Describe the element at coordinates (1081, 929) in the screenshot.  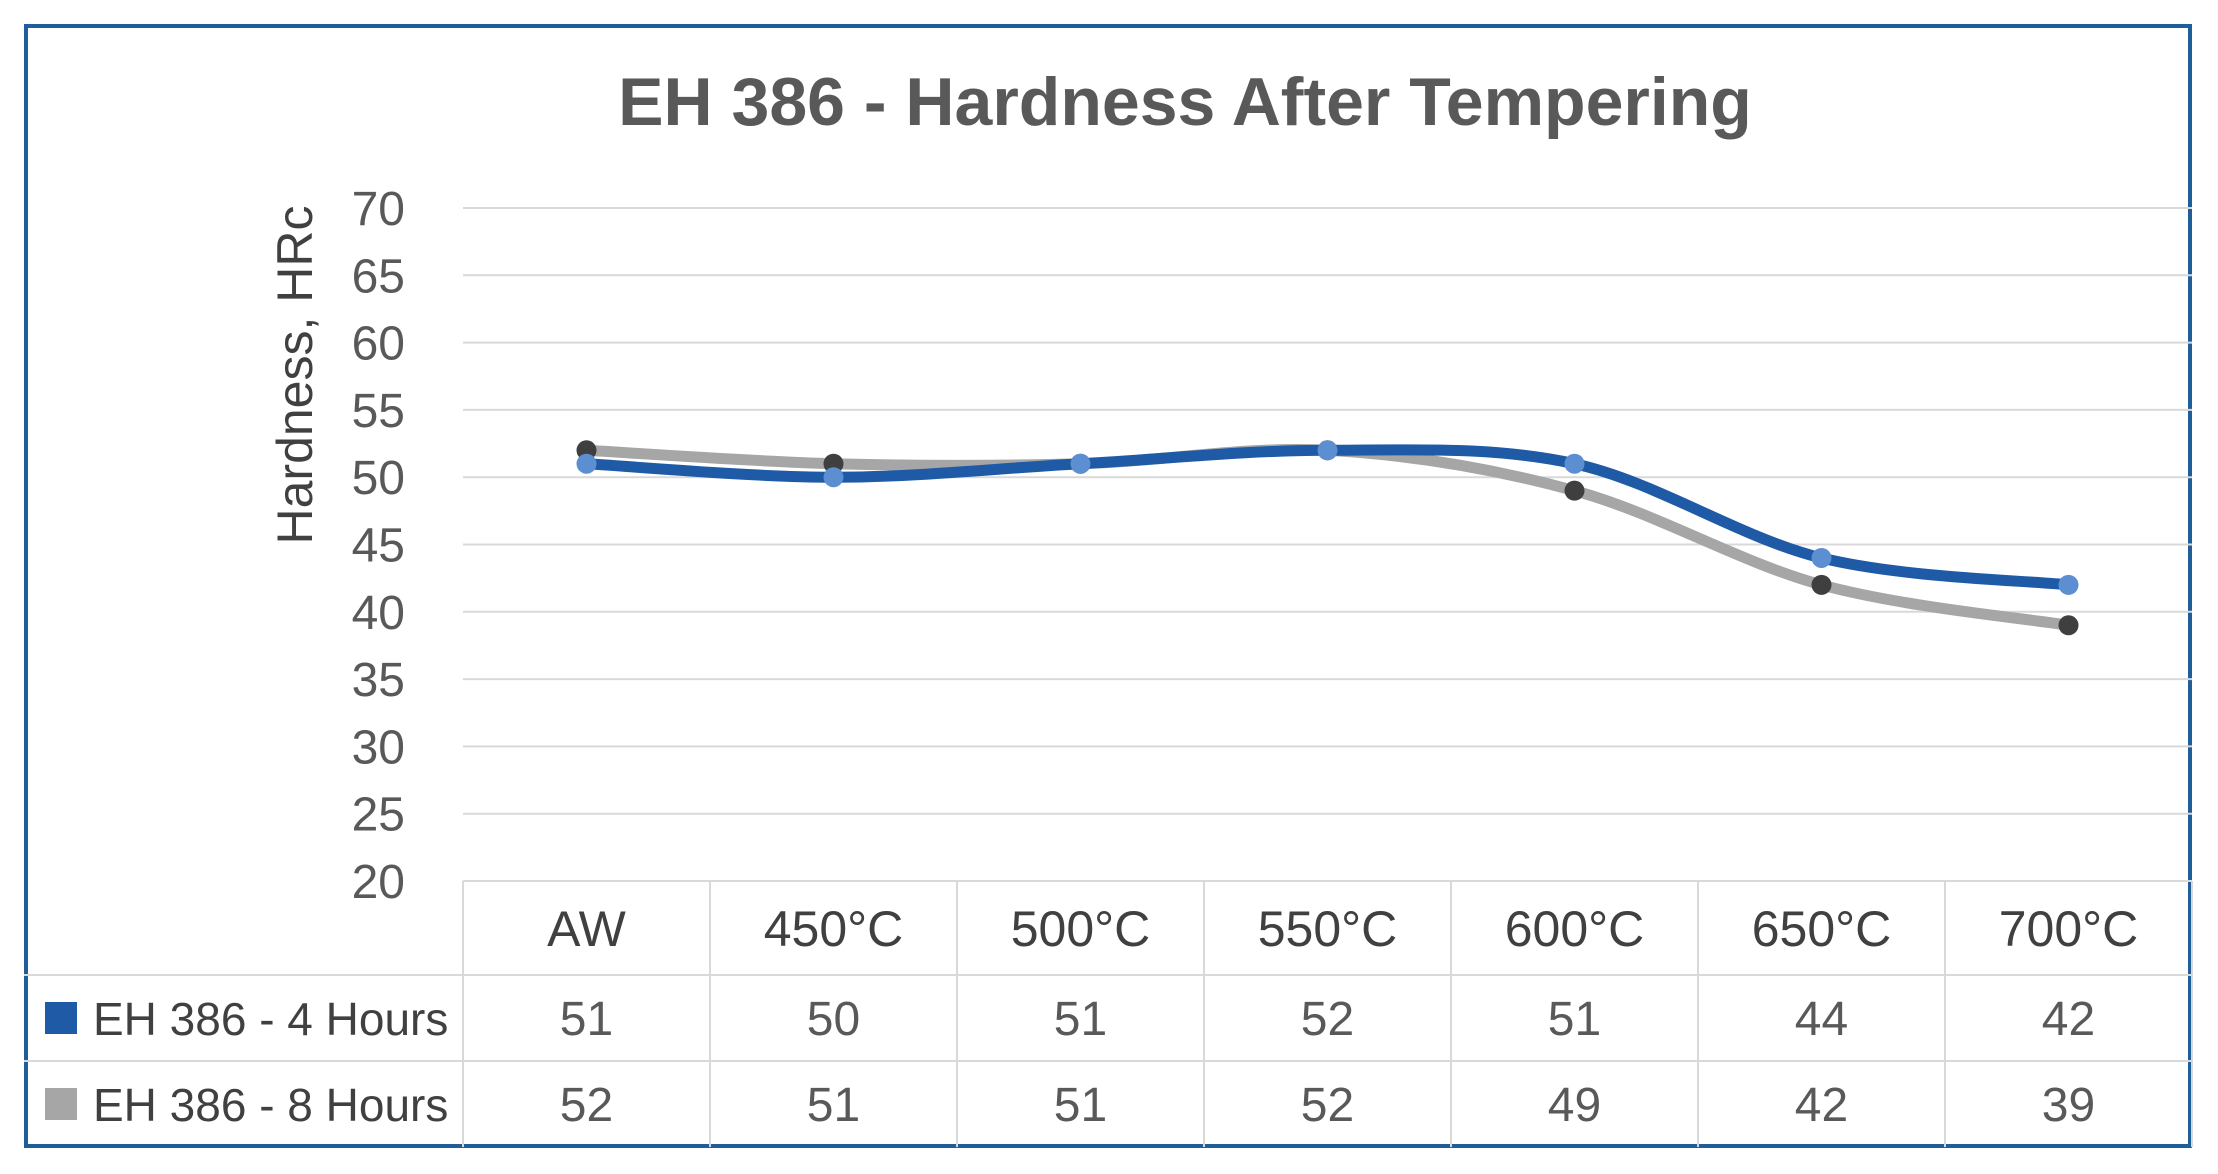
I see `x-category-label: 500°C` at that location.